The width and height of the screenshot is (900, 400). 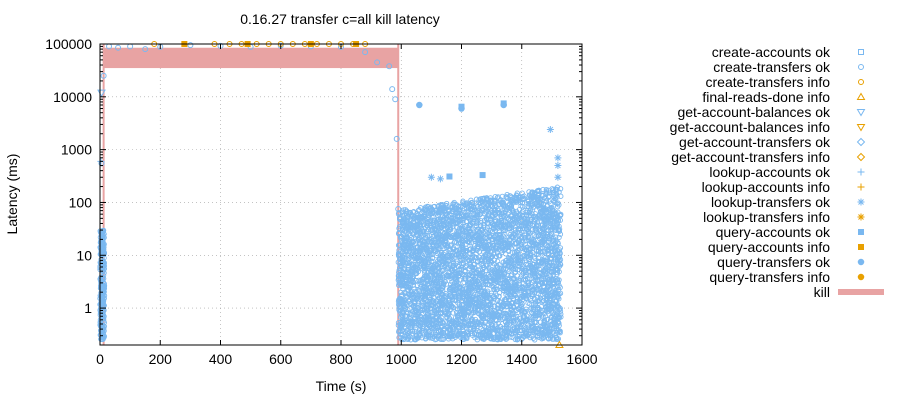 What do you see at coordinates (768, 127) in the screenshot?
I see `legend-entry: get-account-balances info` at bounding box center [768, 127].